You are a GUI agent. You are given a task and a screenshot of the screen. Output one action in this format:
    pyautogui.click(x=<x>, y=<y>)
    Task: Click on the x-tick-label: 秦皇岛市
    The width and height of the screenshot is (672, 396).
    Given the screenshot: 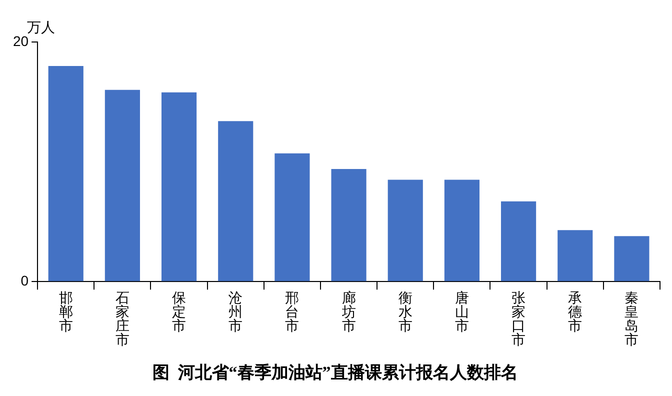 What is the action you would take?
    pyautogui.click(x=631, y=318)
    